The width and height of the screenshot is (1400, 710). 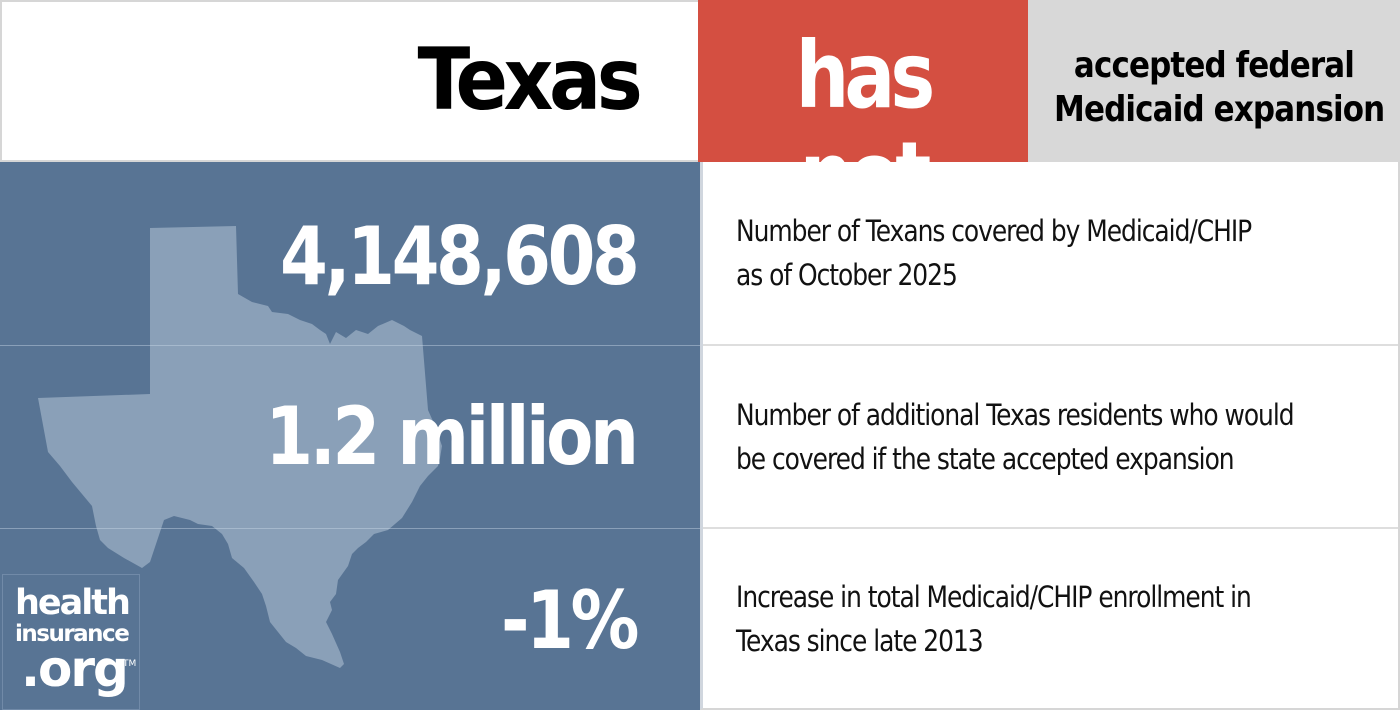 What do you see at coordinates (1219, 109) in the screenshot?
I see `expansion-description-line-2: Medicaid expansion` at bounding box center [1219, 109].